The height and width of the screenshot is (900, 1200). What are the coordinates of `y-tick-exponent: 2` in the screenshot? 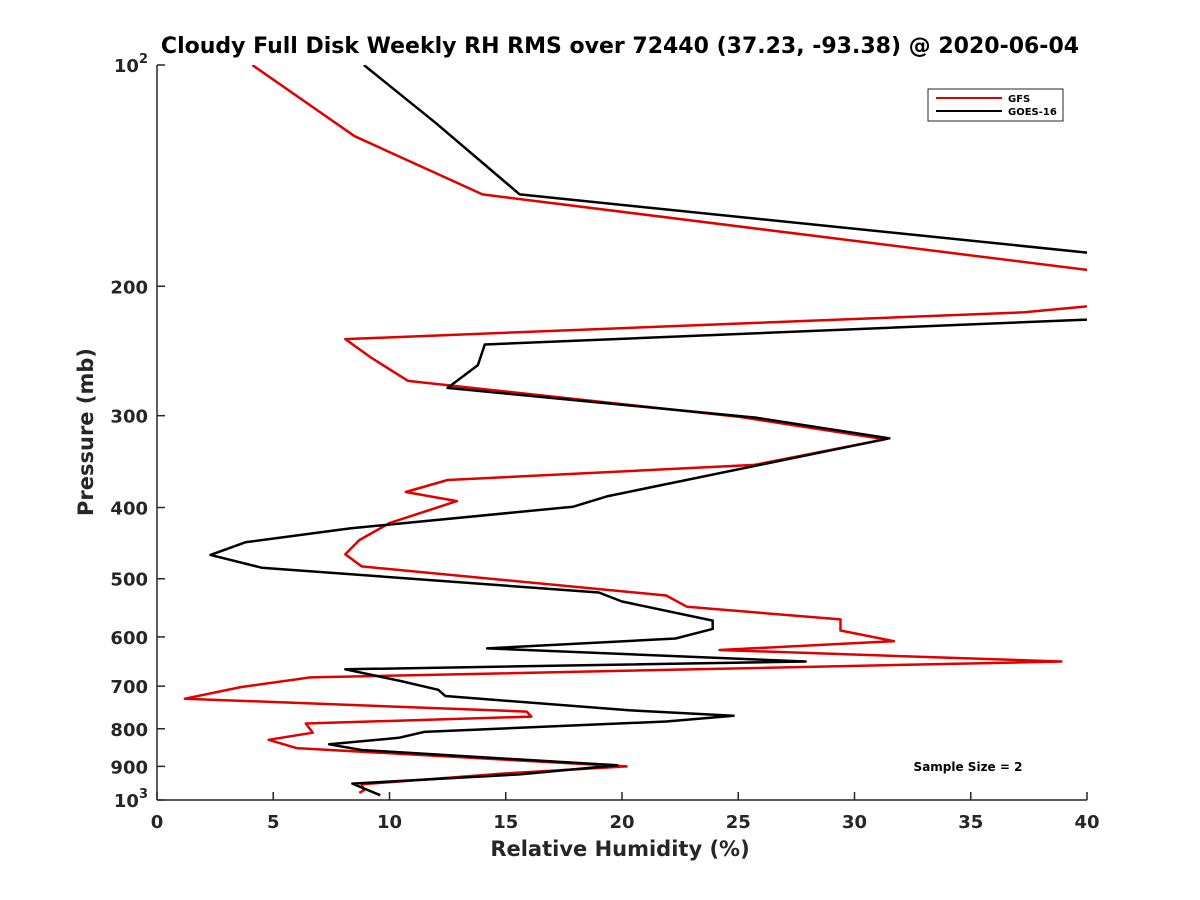 It's located at (143, 59).